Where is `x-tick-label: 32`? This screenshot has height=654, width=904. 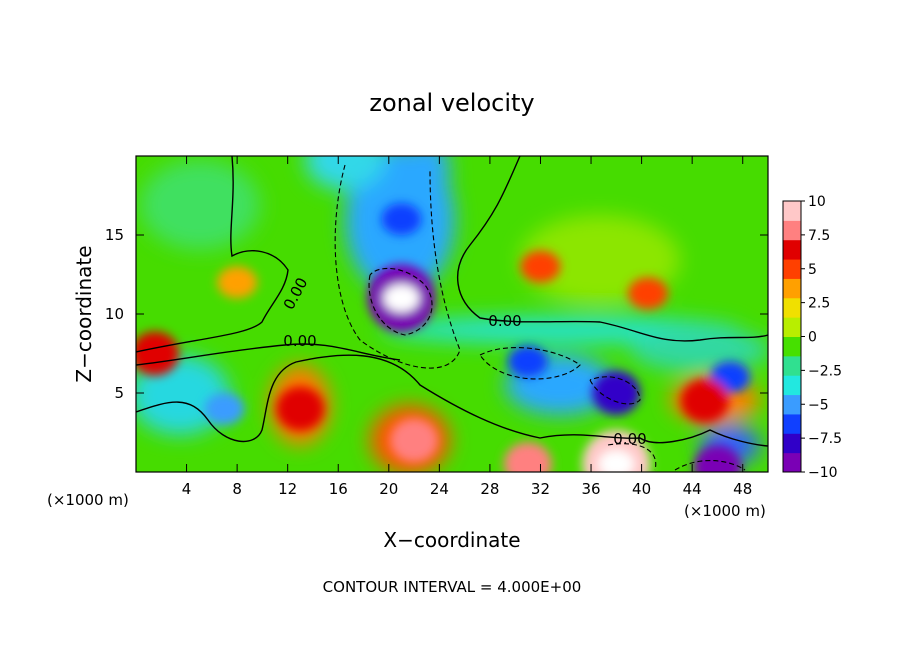 x-tick-label: 32 is located at coordinates (540, 489).